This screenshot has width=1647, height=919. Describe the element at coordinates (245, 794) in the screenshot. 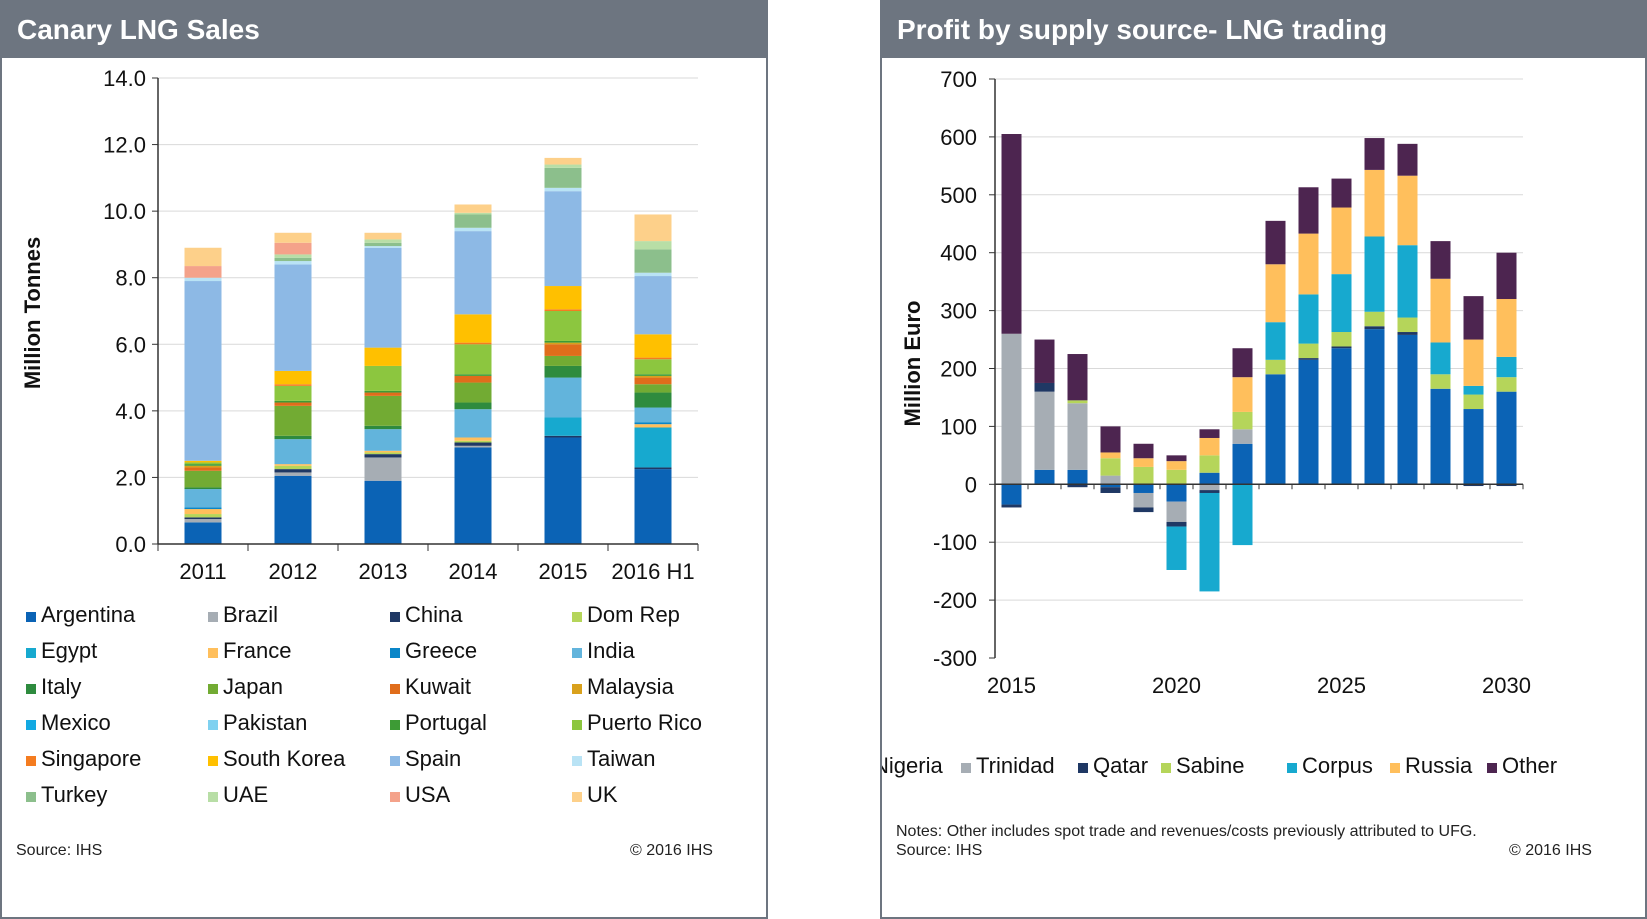

I see `left-legend-label-uae: UAE` at that location.